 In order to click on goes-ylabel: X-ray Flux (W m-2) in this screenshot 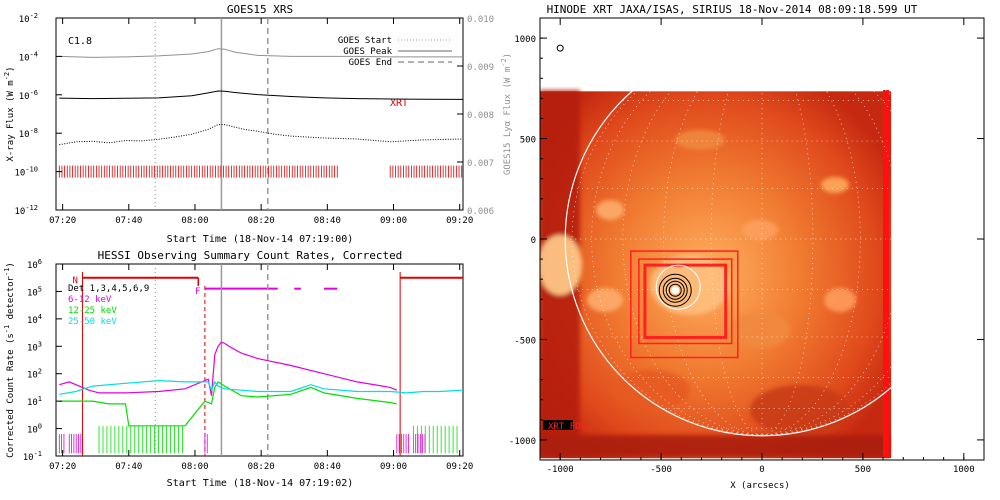, I will do `click(9, 113)`.